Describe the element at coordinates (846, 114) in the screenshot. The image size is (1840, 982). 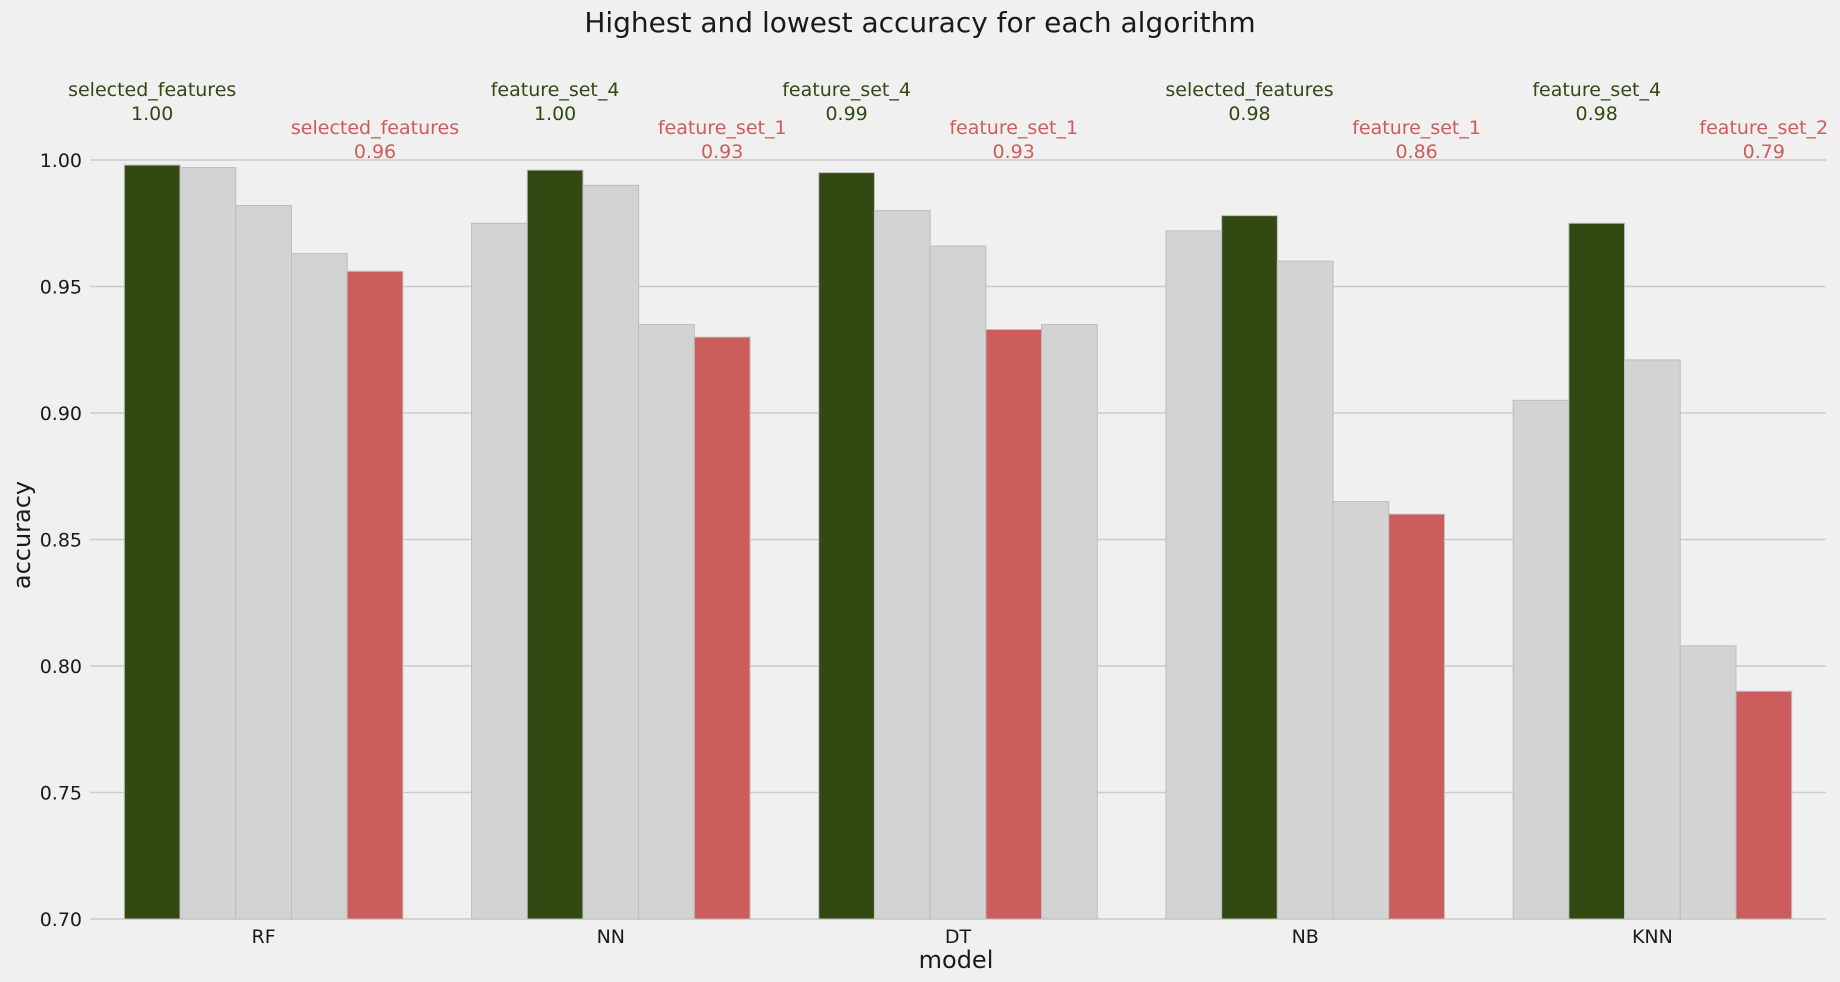
I see `annotation-max-value: 0.99` at that location.